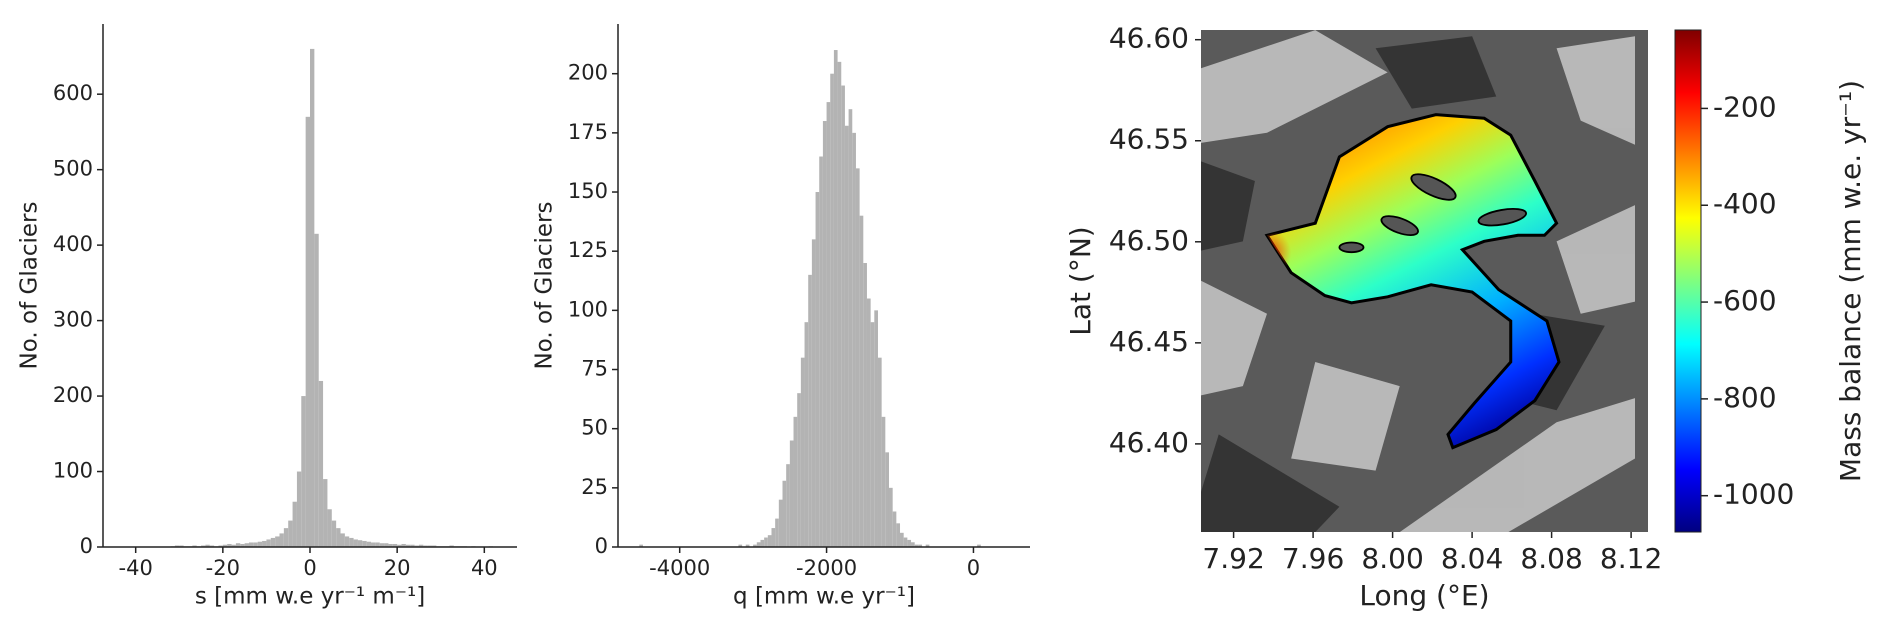 This screenshot has width=1892, height=634. Describe the element at coordinates (1745, 106) in the screenshot. I see `colorbar-tick-label: -200` at that location.